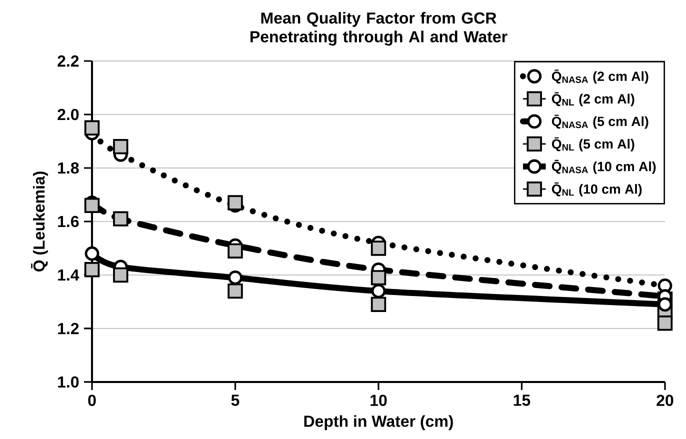 This screenshot has width=686, height=439. I want to click on x-tick-label: 0, so click(92, 400).